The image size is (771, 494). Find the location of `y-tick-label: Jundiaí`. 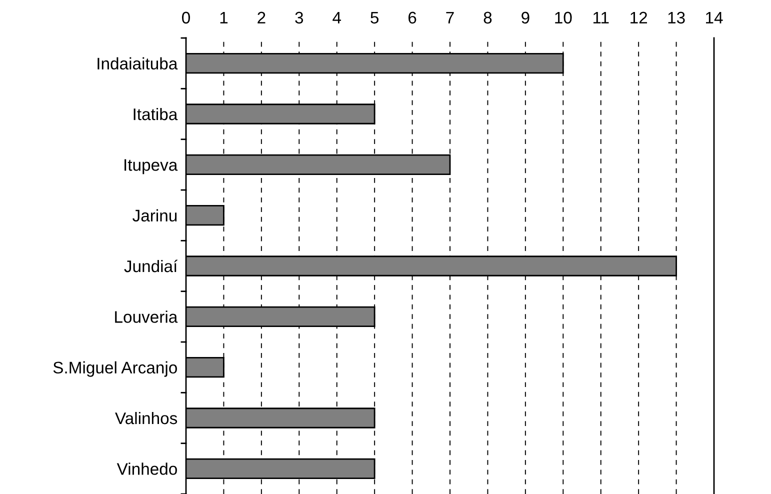

y-tick-label: Jundiaí is located at coordinates (151, 266).